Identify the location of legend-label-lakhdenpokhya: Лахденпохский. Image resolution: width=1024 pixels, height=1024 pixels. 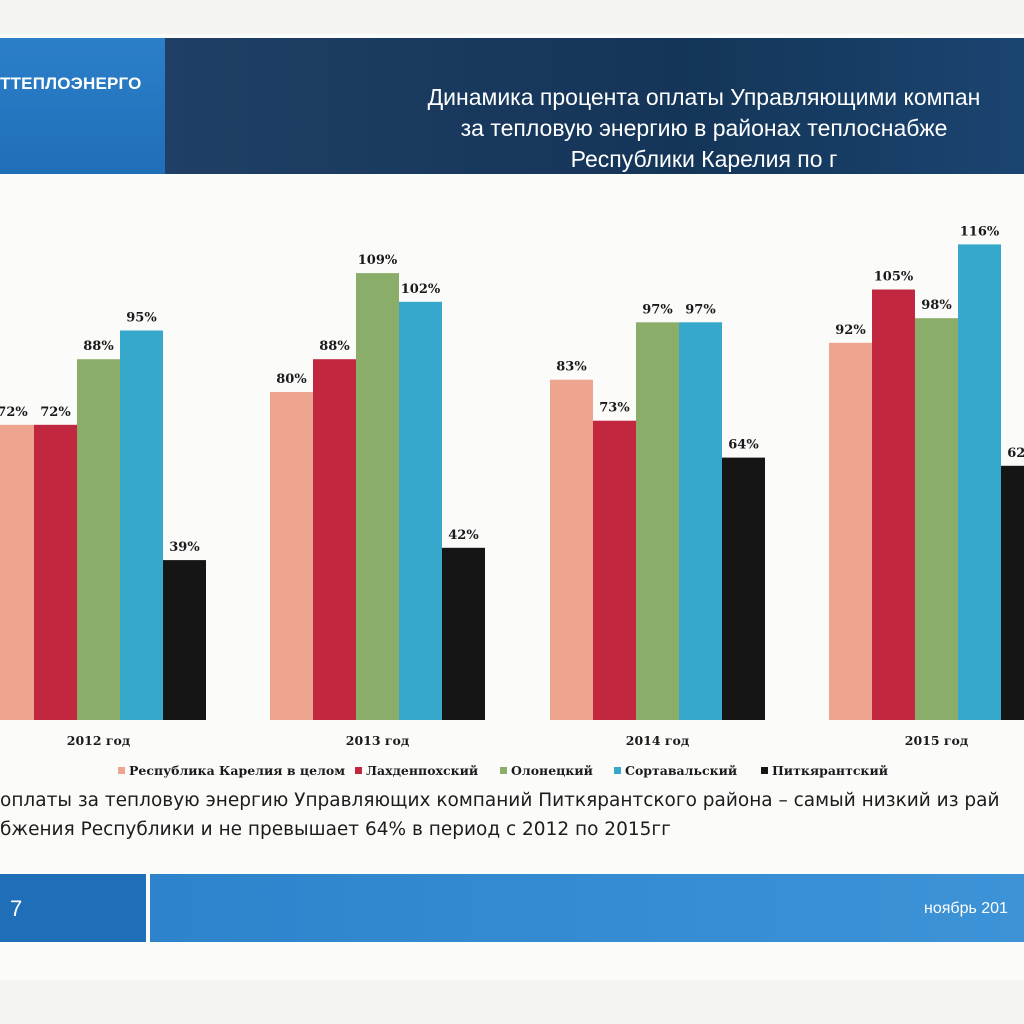
(422, 770).